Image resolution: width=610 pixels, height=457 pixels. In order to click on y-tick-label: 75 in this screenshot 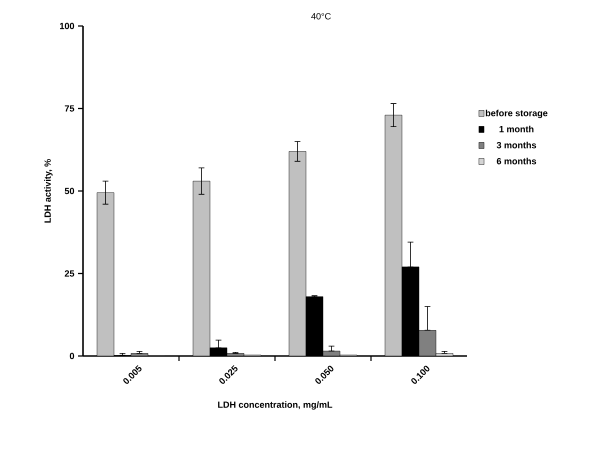, I will do `click(69, 108)`.